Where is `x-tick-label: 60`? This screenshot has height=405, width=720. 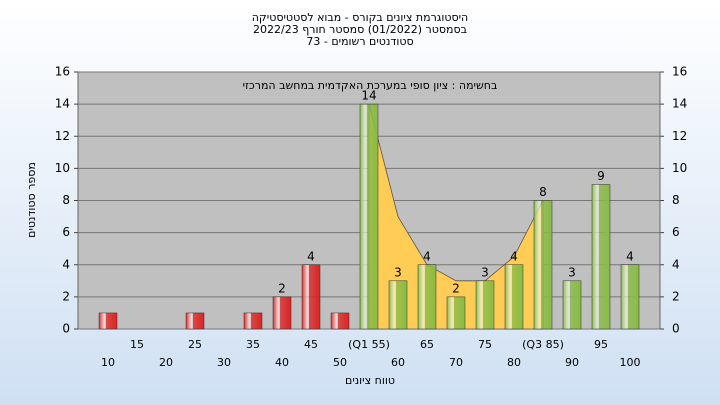
x-tick-label: 60 is located at coordinates (398, 362).